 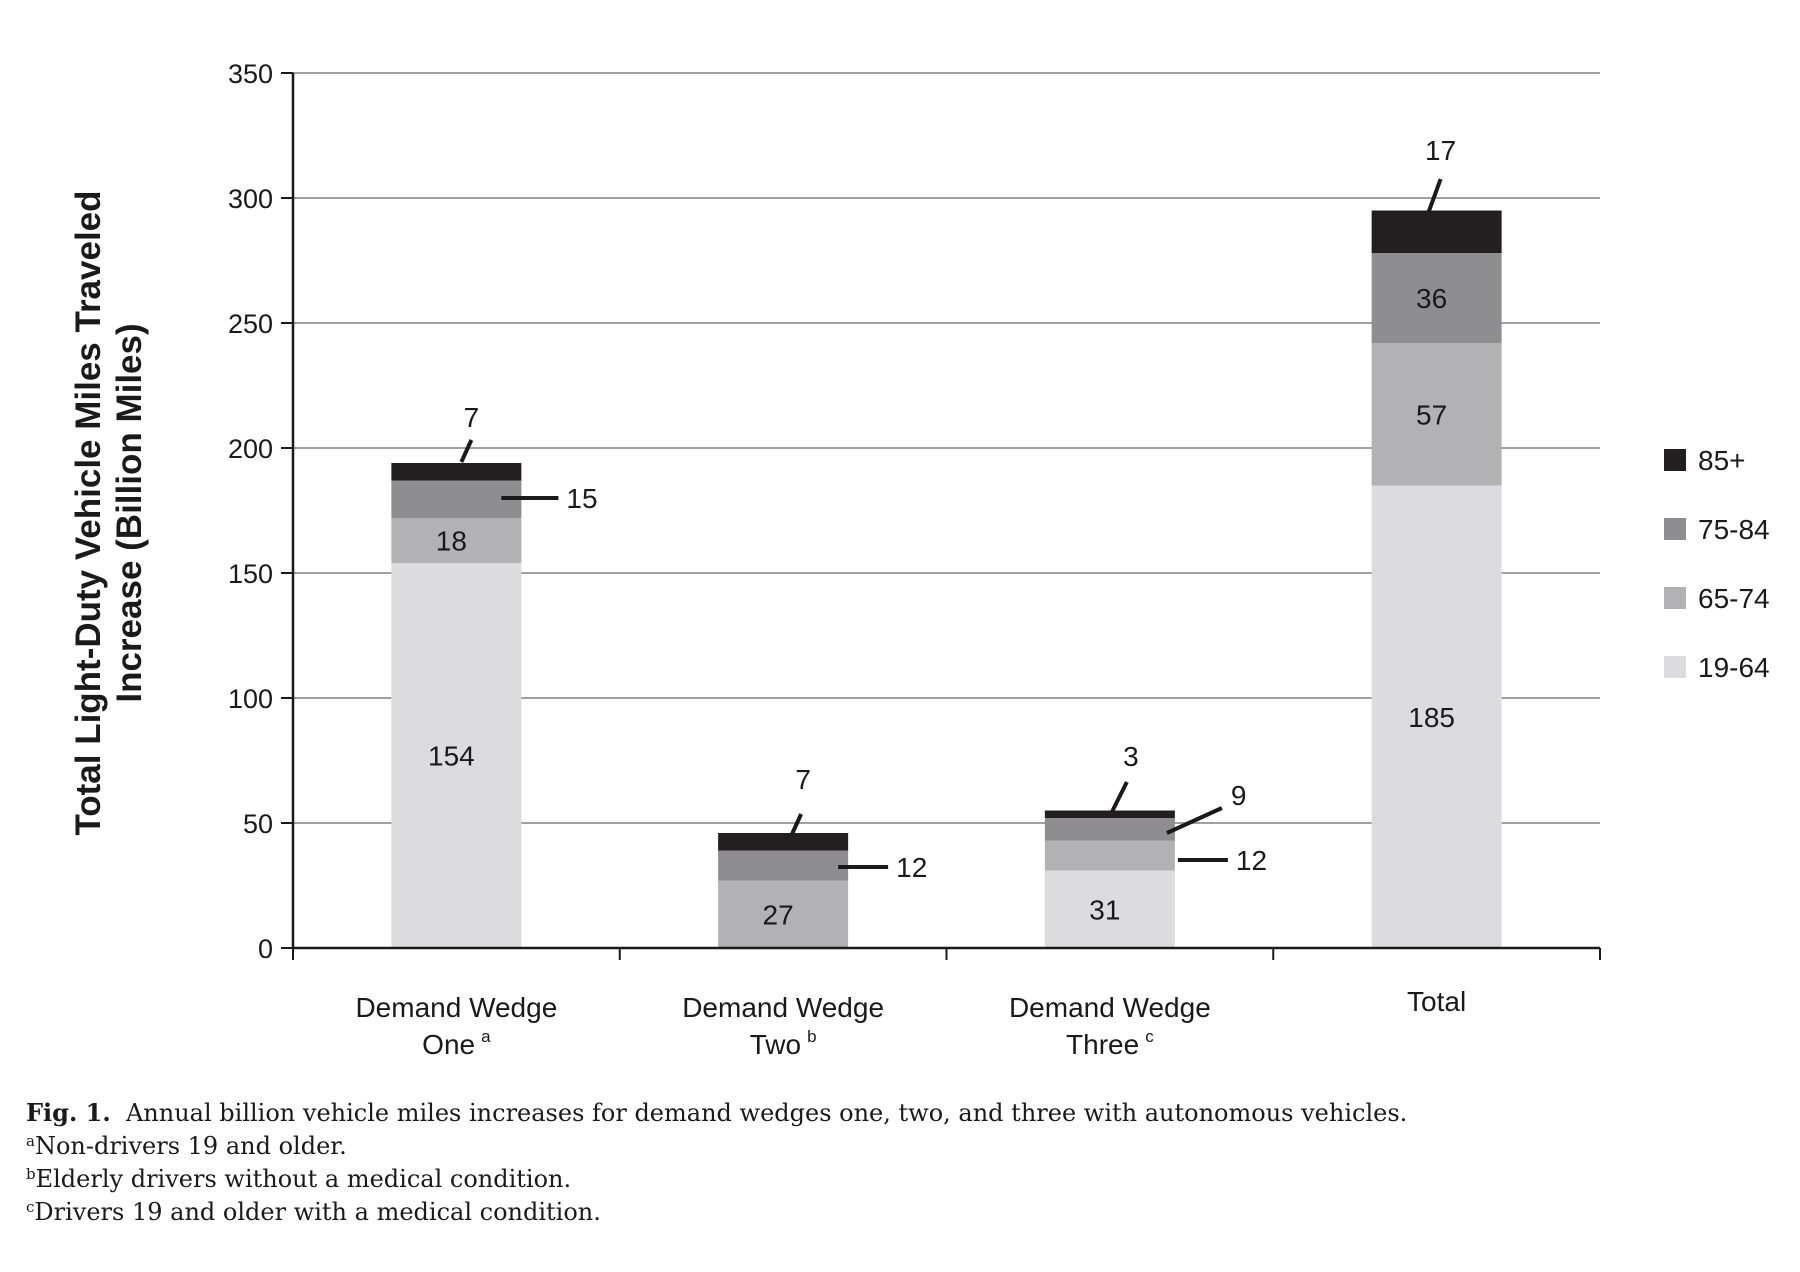 I want to click on category-label-line-2: Three c, so click(x=1110, y=1043).